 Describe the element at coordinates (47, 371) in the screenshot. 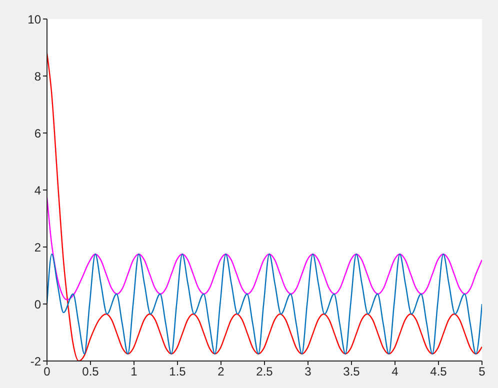

I see `x-tick-label: 0` at that location.